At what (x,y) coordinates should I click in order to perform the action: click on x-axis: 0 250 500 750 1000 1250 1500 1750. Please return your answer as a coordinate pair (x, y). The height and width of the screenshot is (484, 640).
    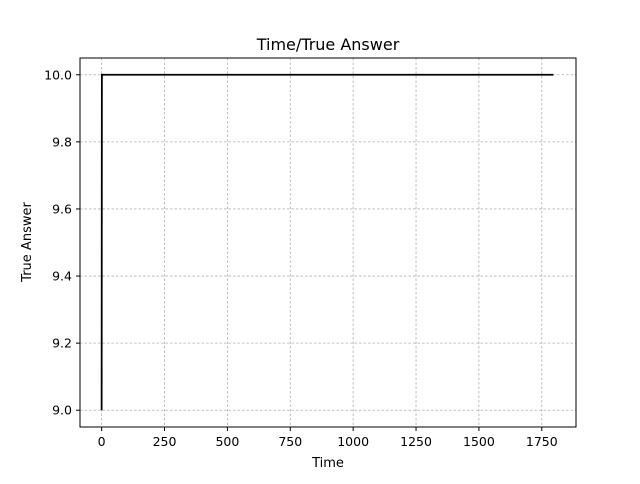
    Looking at the image, I should click on (328, 438).